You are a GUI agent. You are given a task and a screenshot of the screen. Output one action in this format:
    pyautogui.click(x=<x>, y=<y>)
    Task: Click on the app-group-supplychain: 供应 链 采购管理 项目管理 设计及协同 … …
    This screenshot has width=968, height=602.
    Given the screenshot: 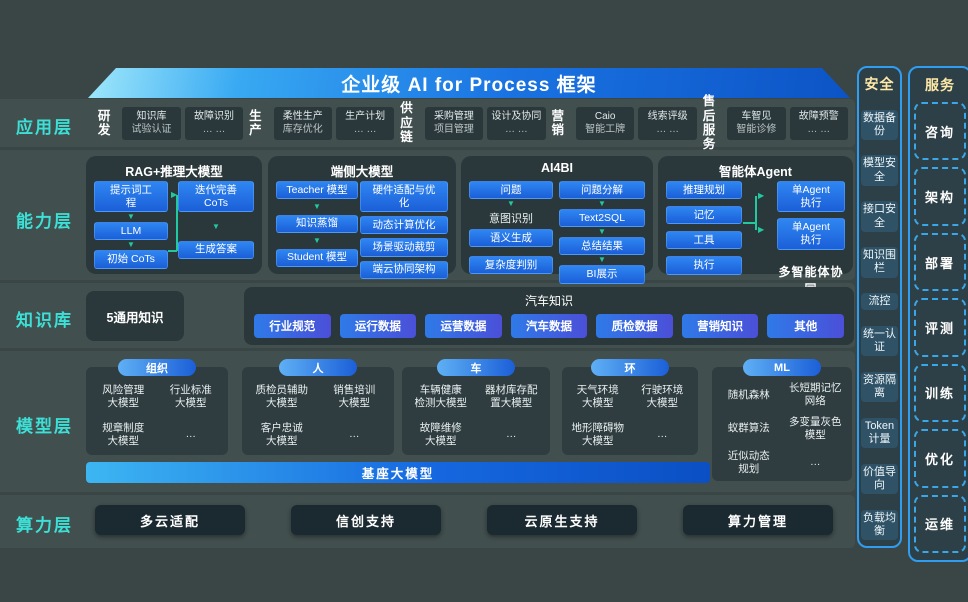 What is the action you would take?
    pyautogui.click(x=470, y=122)
    